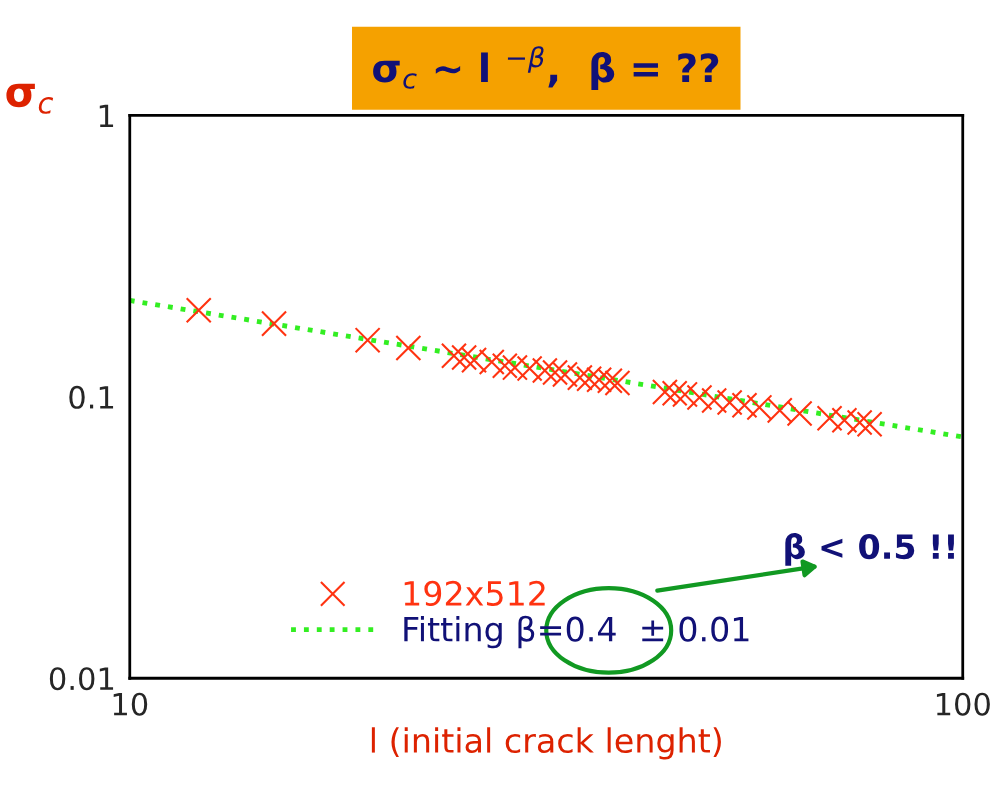  What do you see at coordinates (106, 115) in the screenshot?
I see `y-tick-label: 1` at bounding box center [106, 115].